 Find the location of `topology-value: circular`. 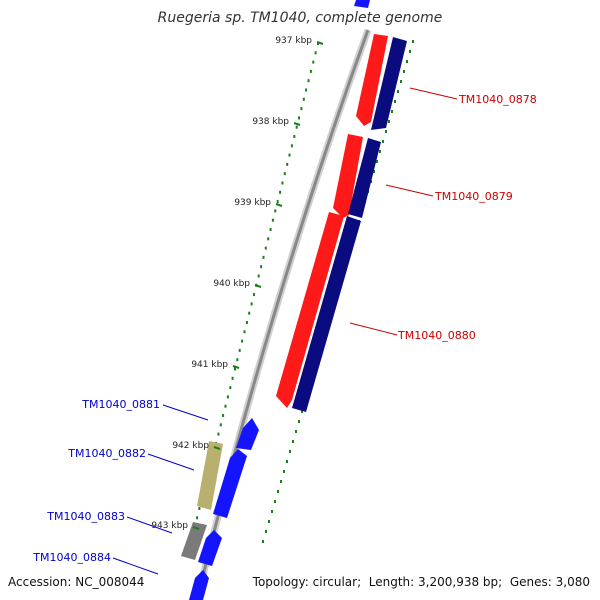

topology-value: circular is located at coordinates (335, 582).